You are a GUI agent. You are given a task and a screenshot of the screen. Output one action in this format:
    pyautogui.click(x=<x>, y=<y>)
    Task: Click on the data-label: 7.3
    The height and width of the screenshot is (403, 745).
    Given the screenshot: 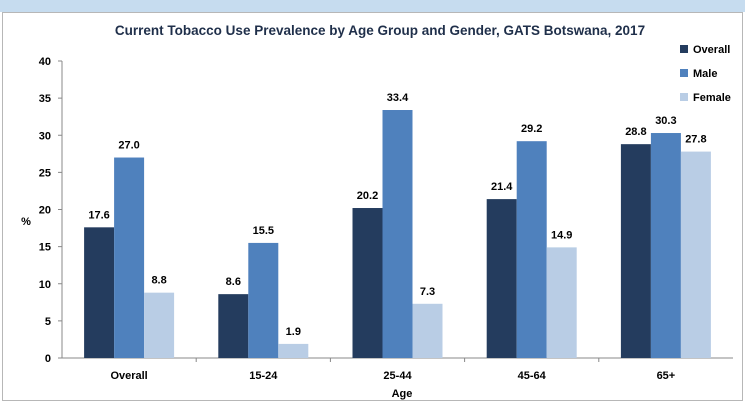 What is the action you would take?
    pyautogui.click(x=427, y=292)
    